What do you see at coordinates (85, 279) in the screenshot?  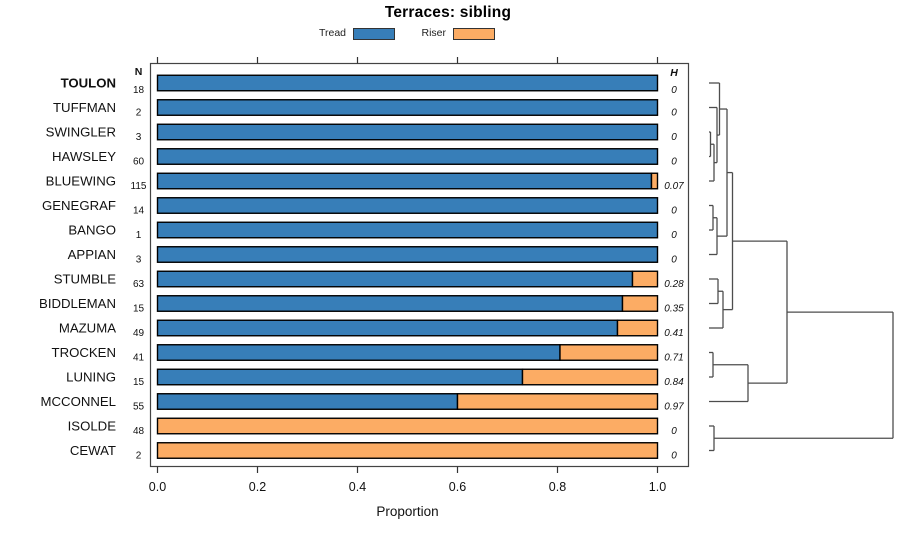 I see `row-label: STUMBLE` at bounding box center [85, 279].